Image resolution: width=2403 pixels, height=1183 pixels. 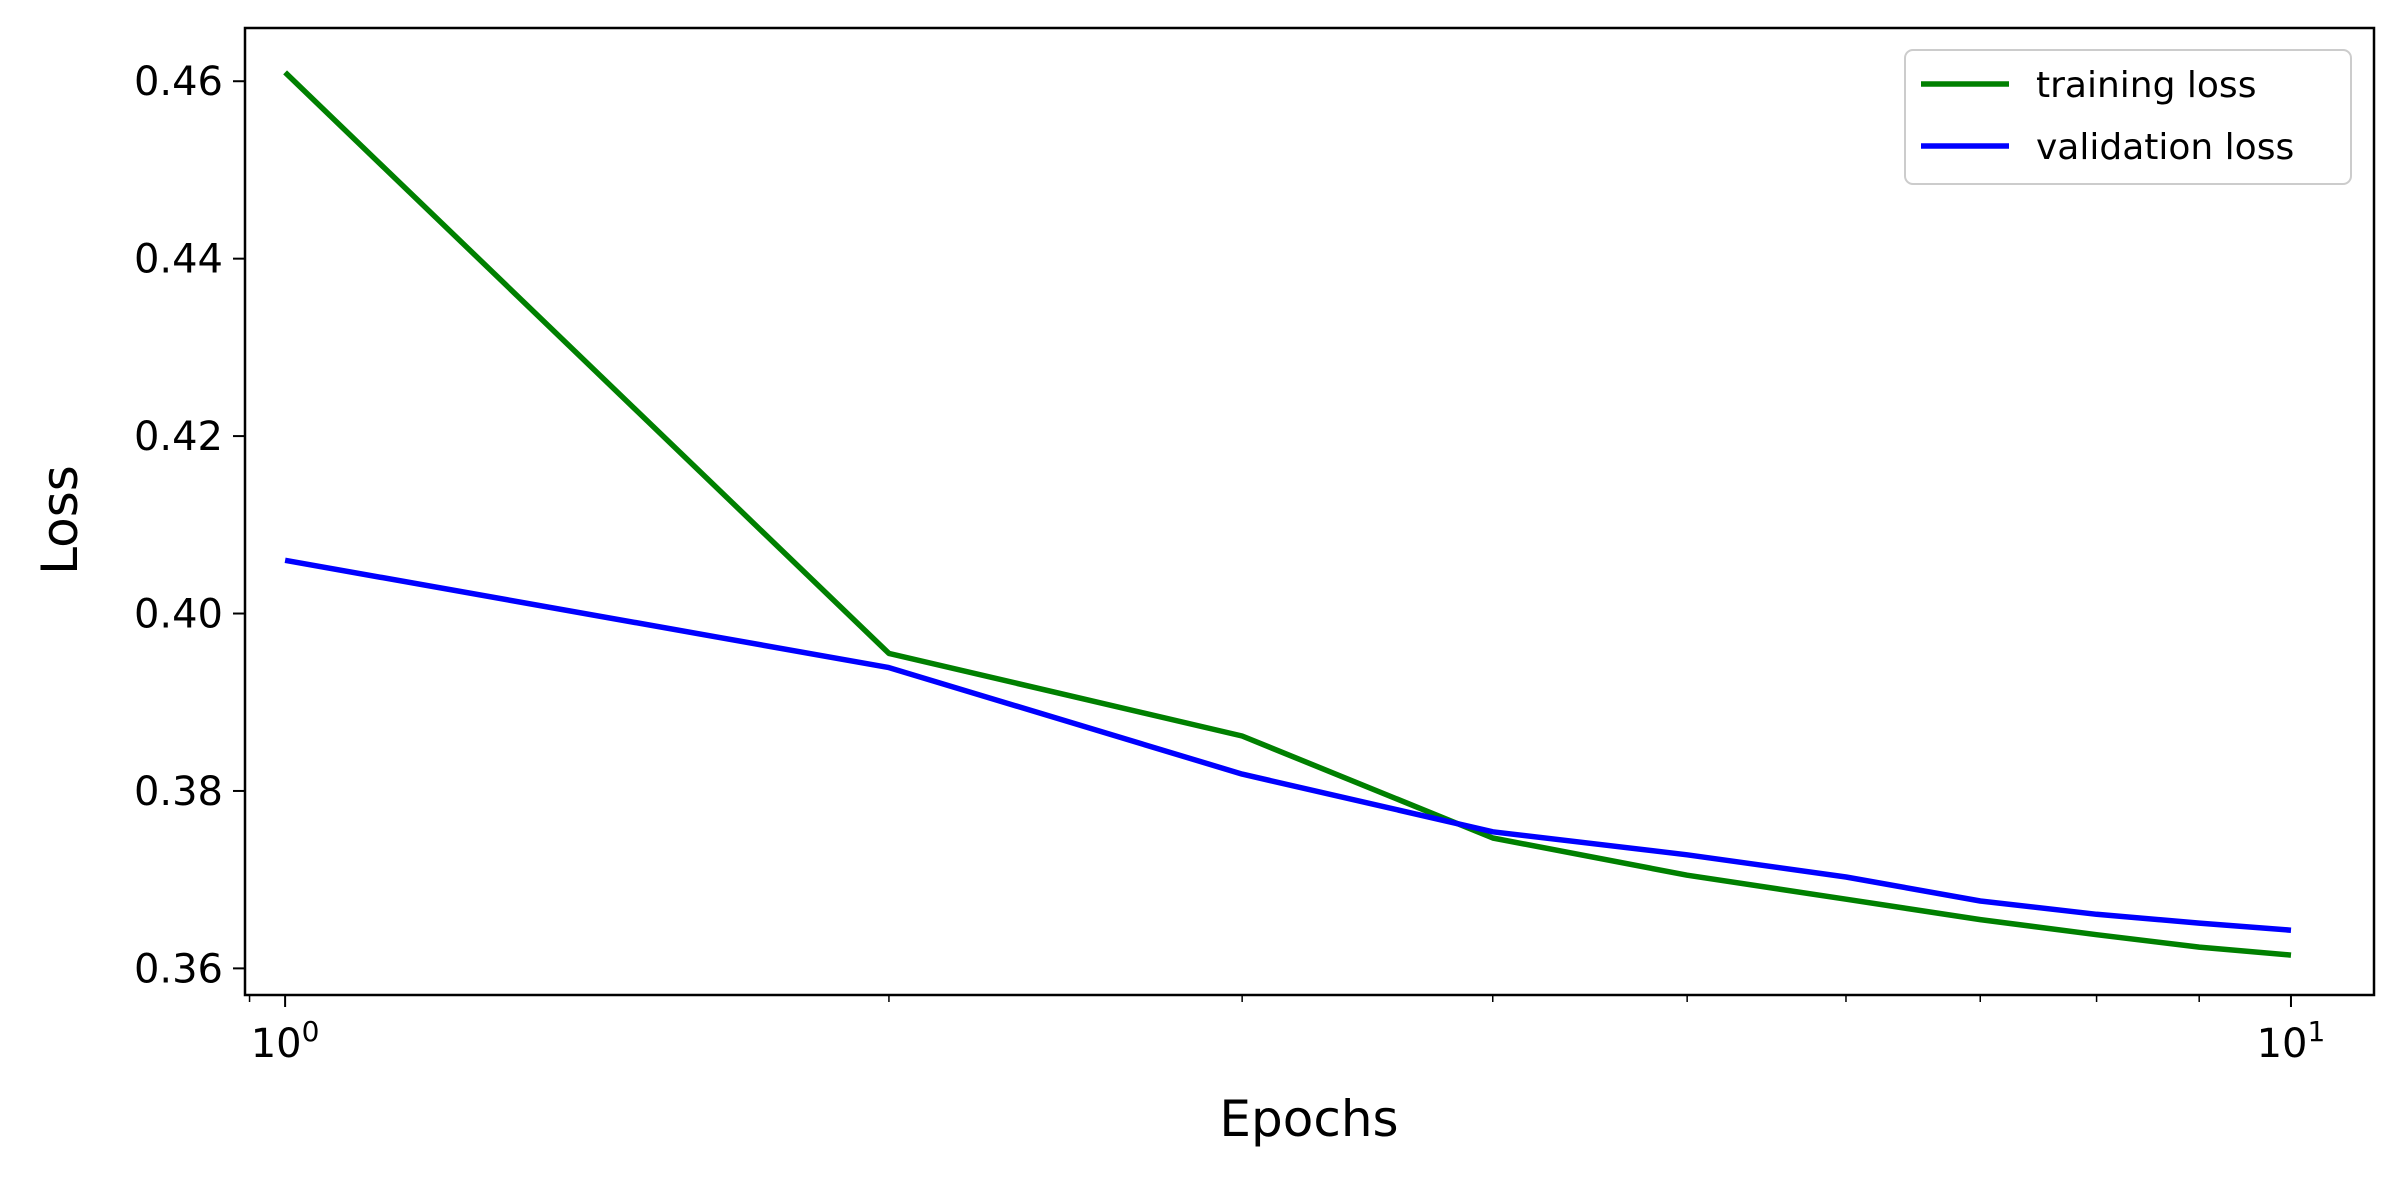 I want to click on legend-label: training loss, so click(x=2146, y=85).